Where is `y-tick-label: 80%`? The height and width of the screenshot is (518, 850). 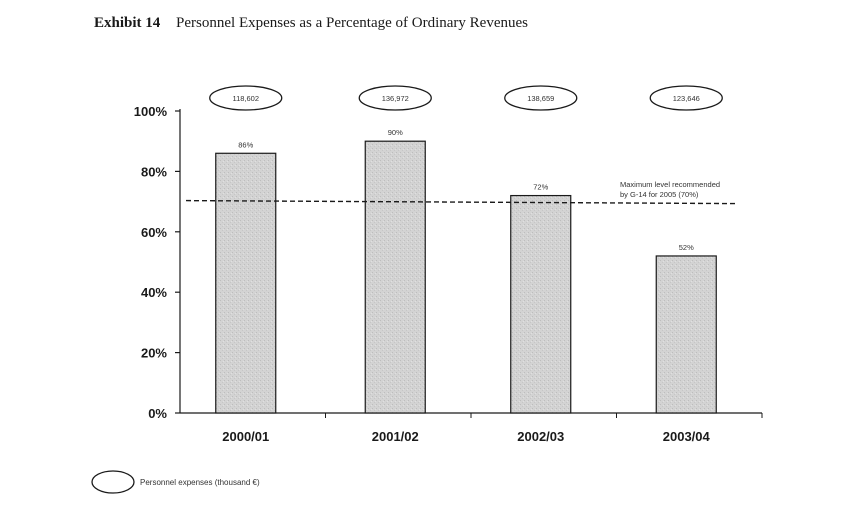 y-tick-label: 80% is located at coordinates (154, 171).